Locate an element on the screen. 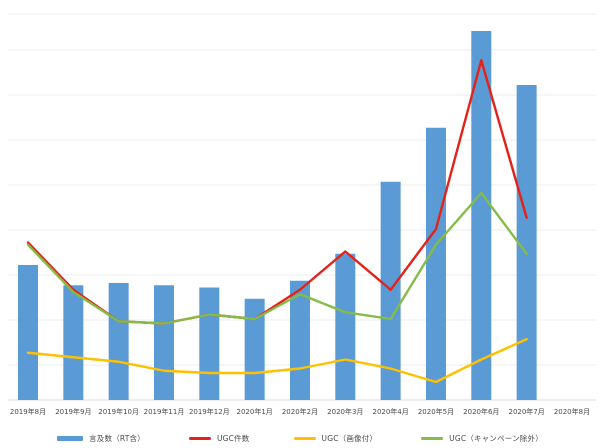 This screenshot has width=600, height=448. bar-2019年10月 is located at coordinates (118, 341).